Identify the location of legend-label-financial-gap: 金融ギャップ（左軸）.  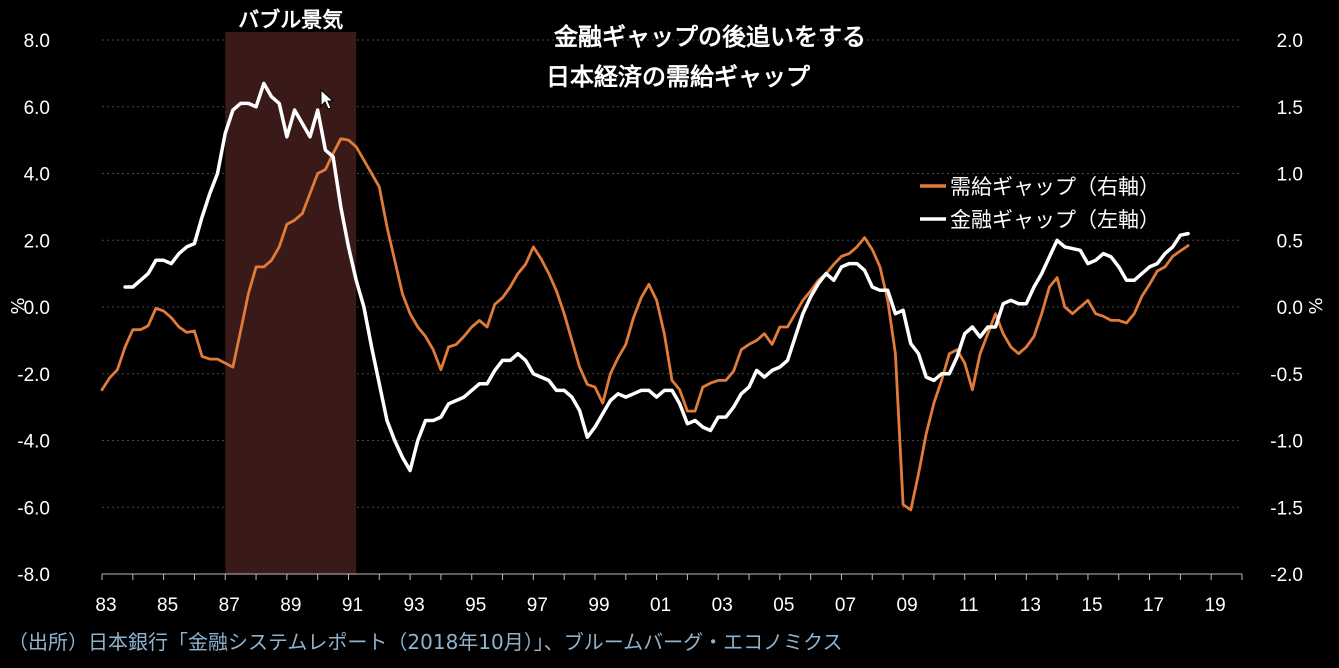
(1055, 220).